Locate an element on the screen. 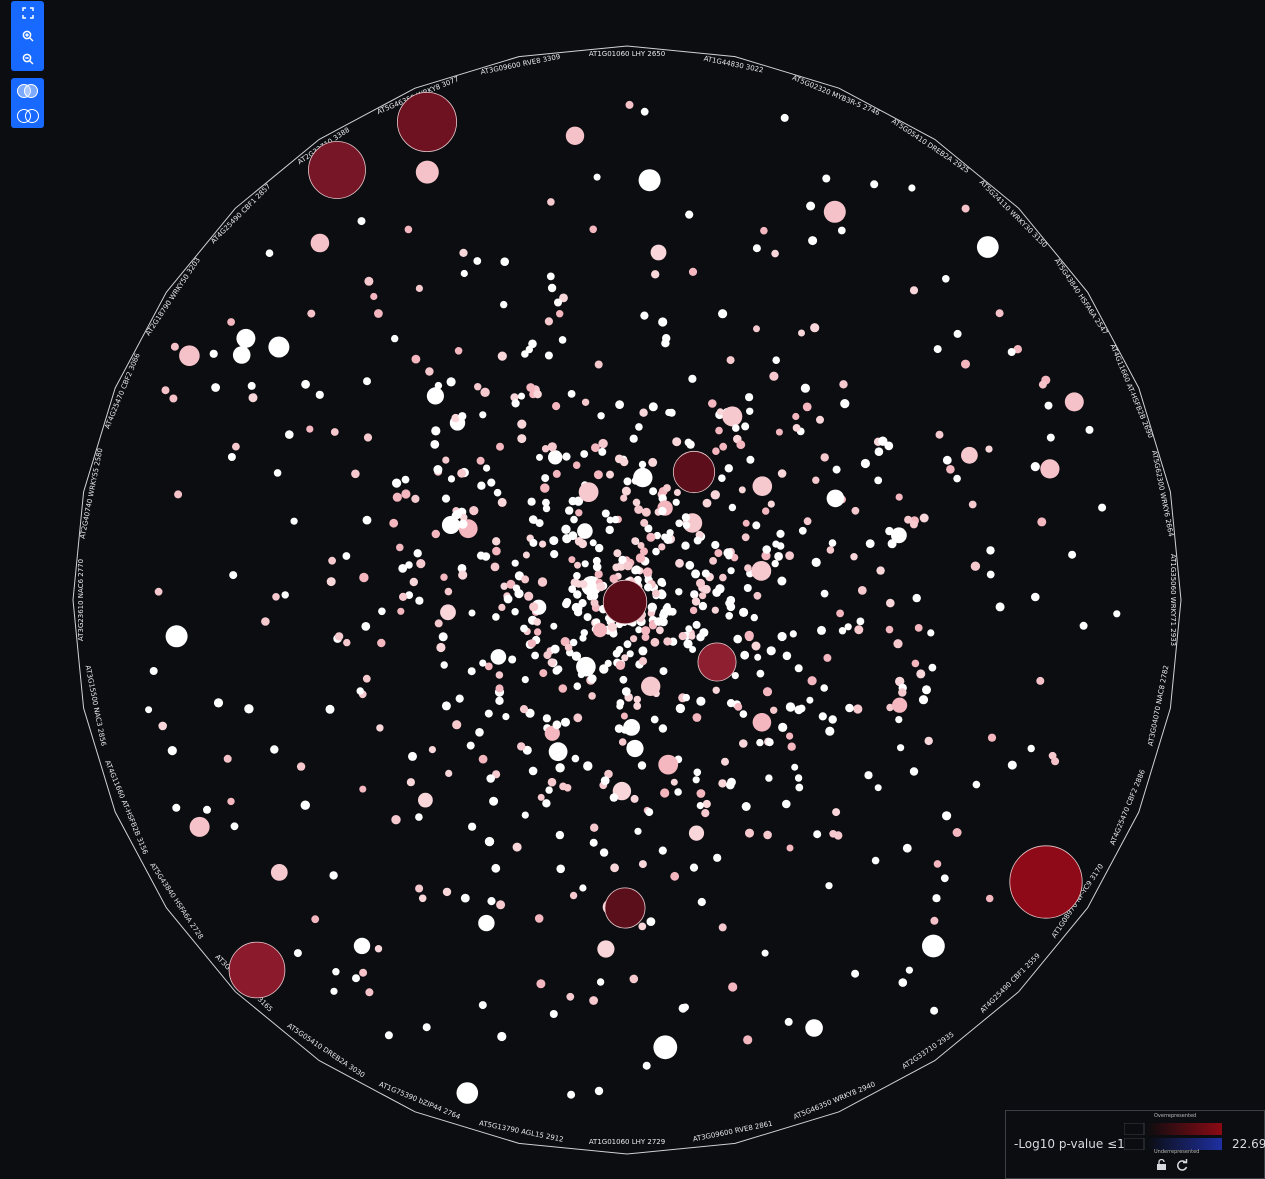 The height and width of the screenshot is (1179, 1265). ring-label: AT2G40740 WRKY55 2580 is located at coordinates (92, 493).